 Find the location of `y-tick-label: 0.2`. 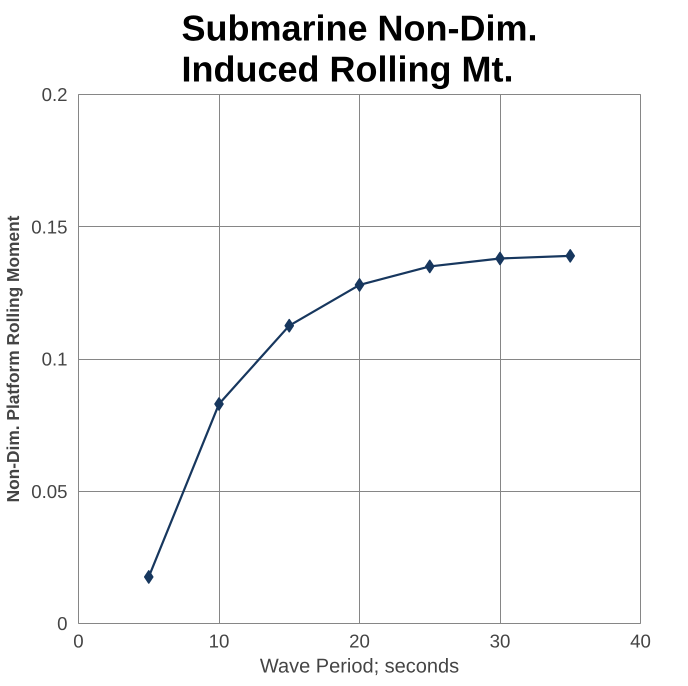

y-tick-label: 0.2 is located at coordinates (55, 94).